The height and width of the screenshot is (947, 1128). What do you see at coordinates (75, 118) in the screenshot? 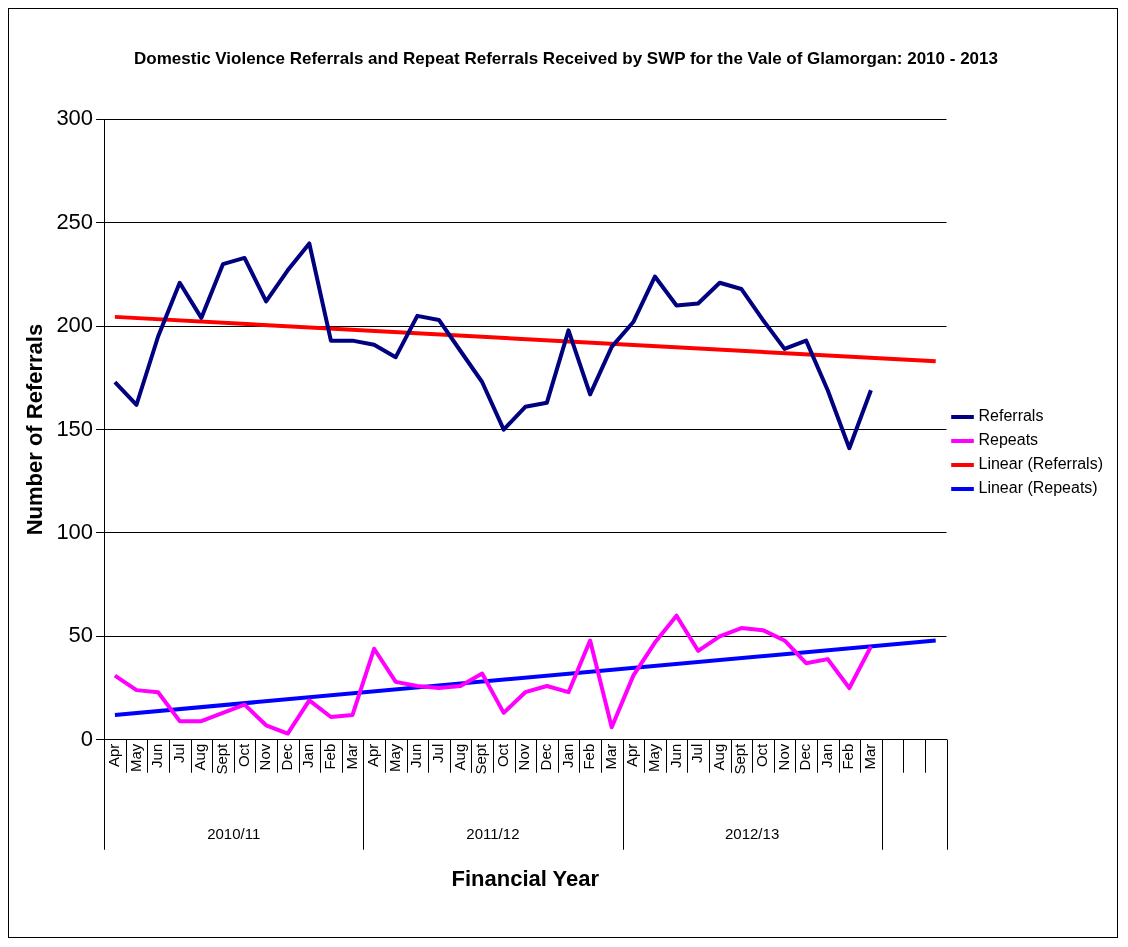
I see `y-tick-label: 300` at bounding box center [75, 118].